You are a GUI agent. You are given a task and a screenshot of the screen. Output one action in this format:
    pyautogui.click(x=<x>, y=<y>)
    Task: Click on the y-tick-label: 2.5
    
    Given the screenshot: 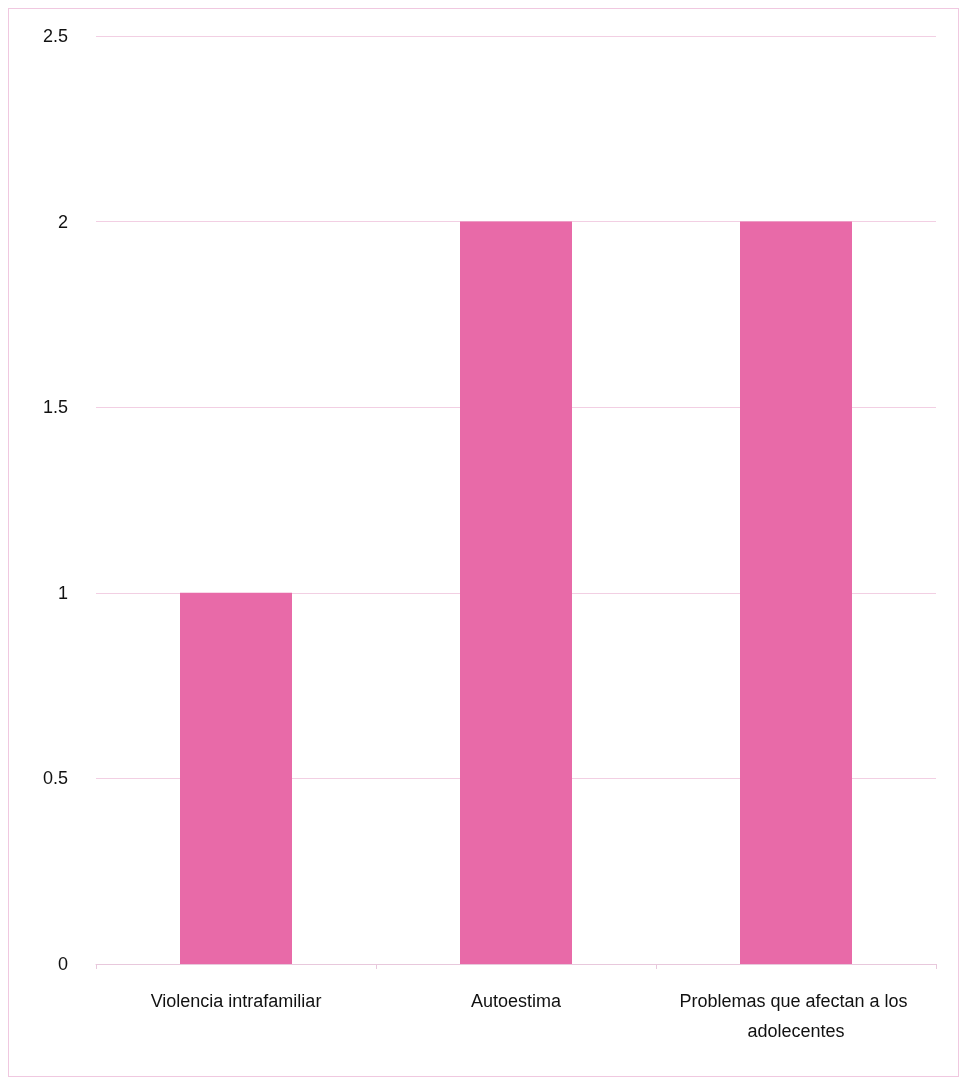 What is the action you would take?
    pyautogui.click(x=55, y=36)
    